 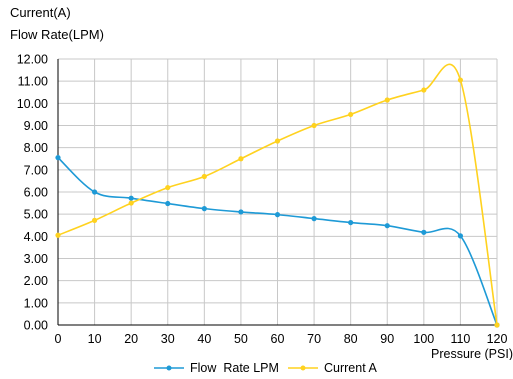 I want to click on x-tick-label: 90, so click(x=387, y=339).